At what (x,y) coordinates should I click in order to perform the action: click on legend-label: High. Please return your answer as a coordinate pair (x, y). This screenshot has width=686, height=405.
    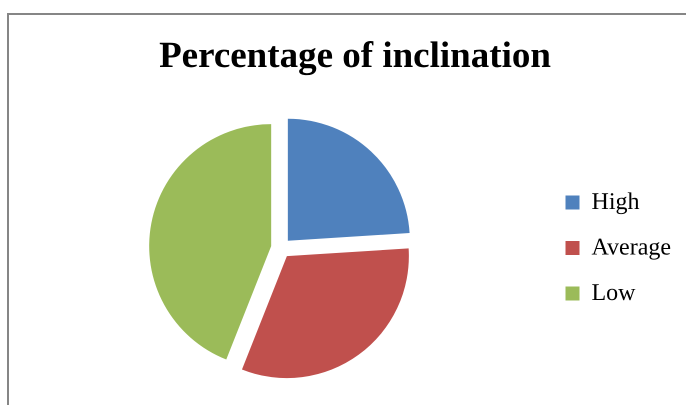
    Looking at the image, I should click on (616, 201).